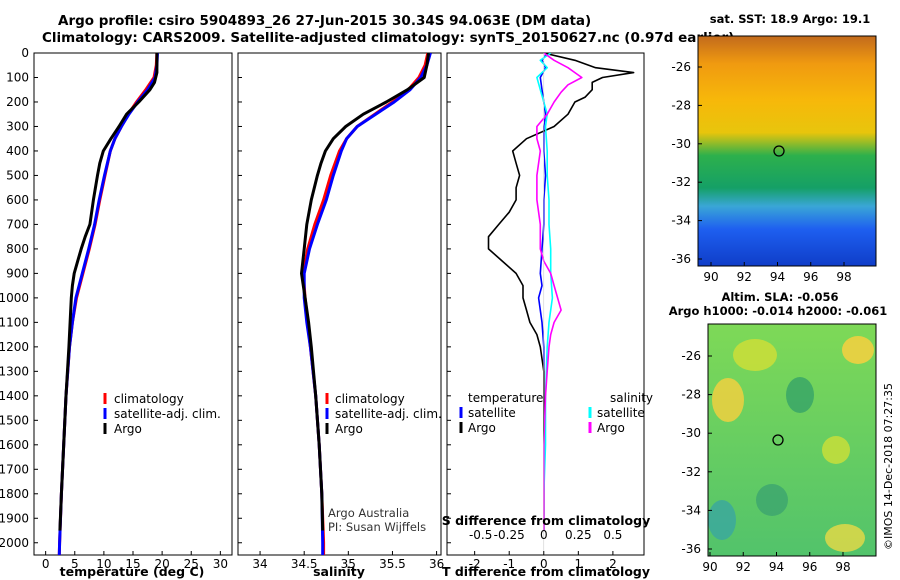  What do you see at coordinates (17, 151) in the screenshot?
I see `depth-tick-label: 400` at bounding box center [17, 151].